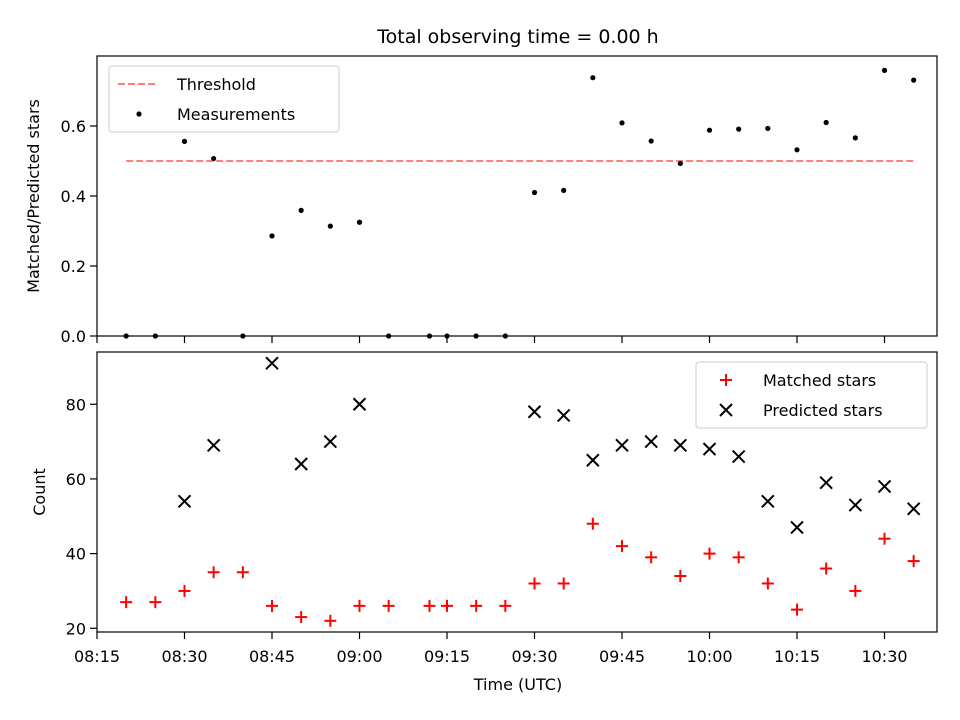  I want to click on x-tick-label: 08:30, so click(184, 656).